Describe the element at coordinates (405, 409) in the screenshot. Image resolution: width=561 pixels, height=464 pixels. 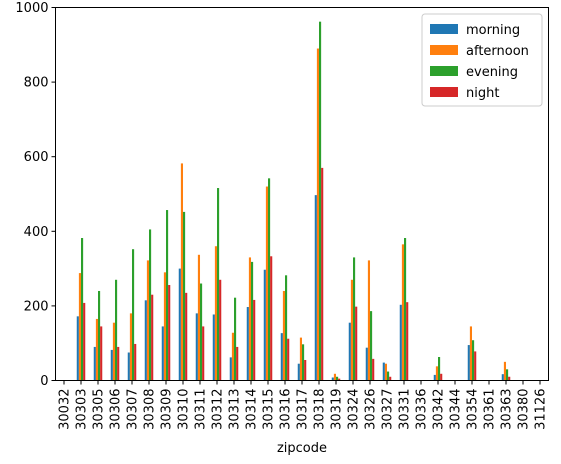
I see `x-tick-label: 30331` at that location.